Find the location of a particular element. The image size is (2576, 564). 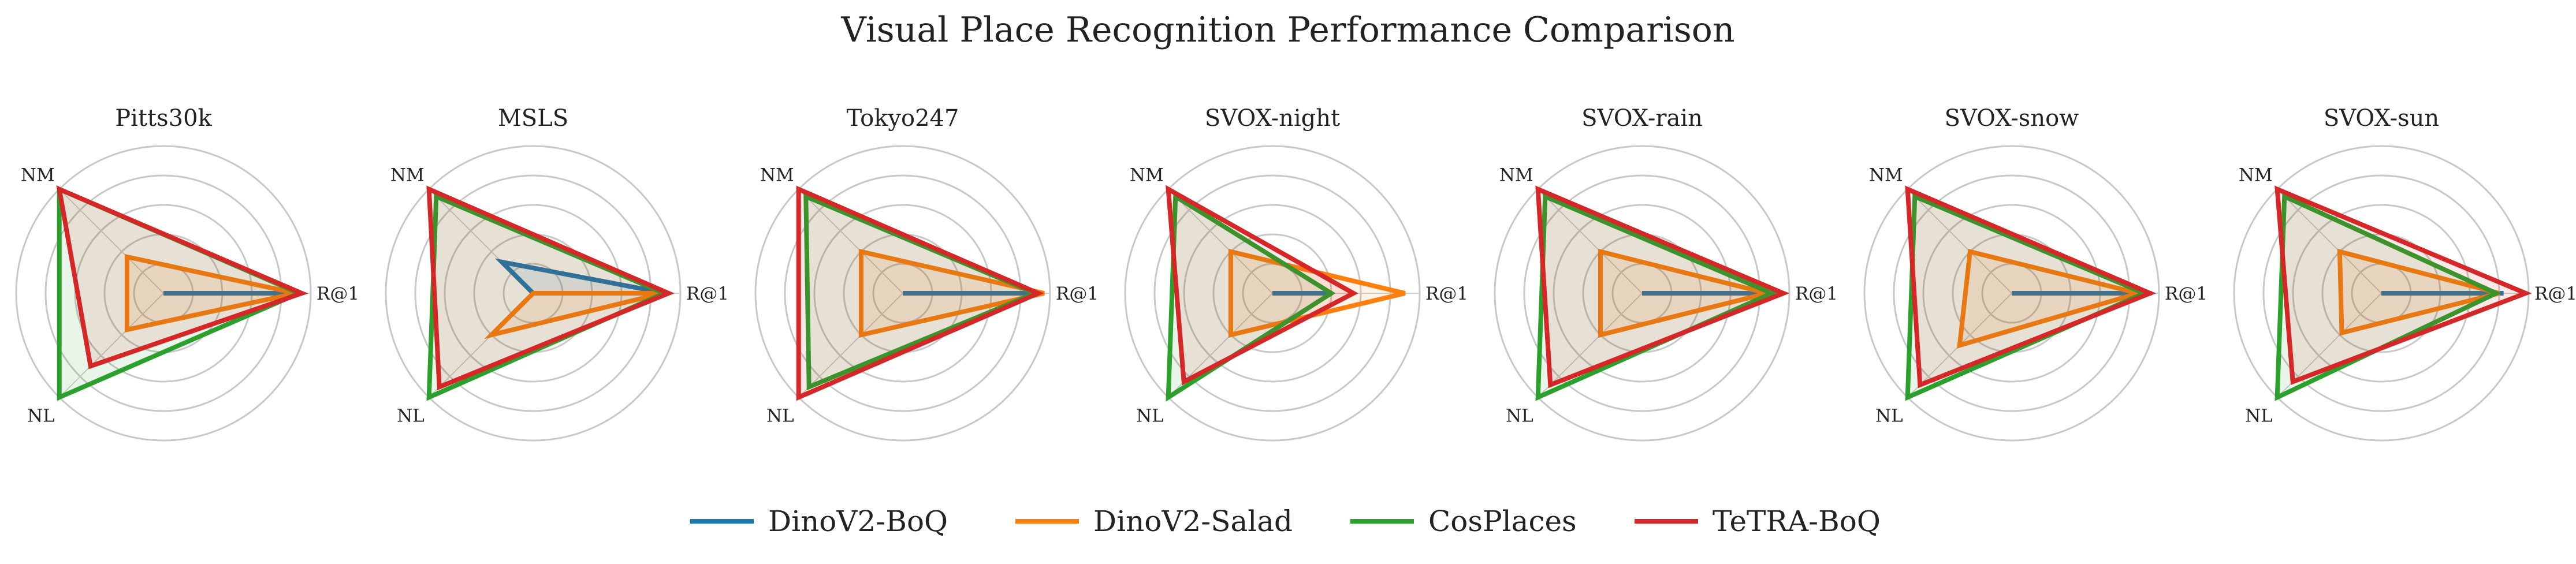

panel-title: SVOX-rain is located at coordinates (1642, 119).